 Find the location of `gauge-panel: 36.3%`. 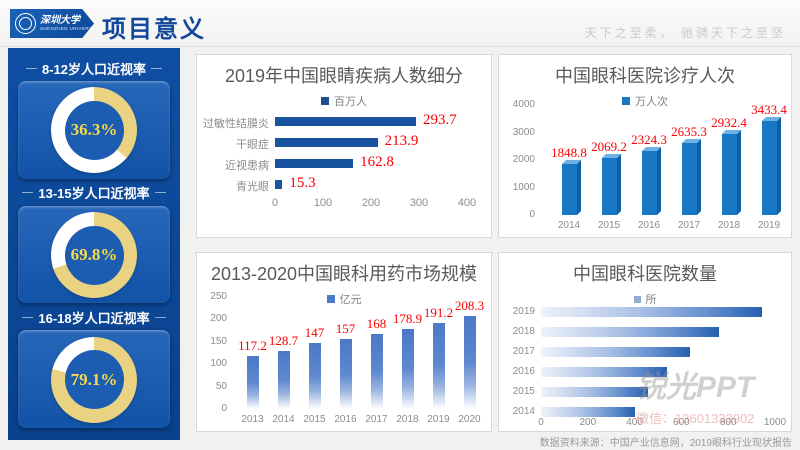

gauge-panel: 36.3% is located at coordinates (94, 130).